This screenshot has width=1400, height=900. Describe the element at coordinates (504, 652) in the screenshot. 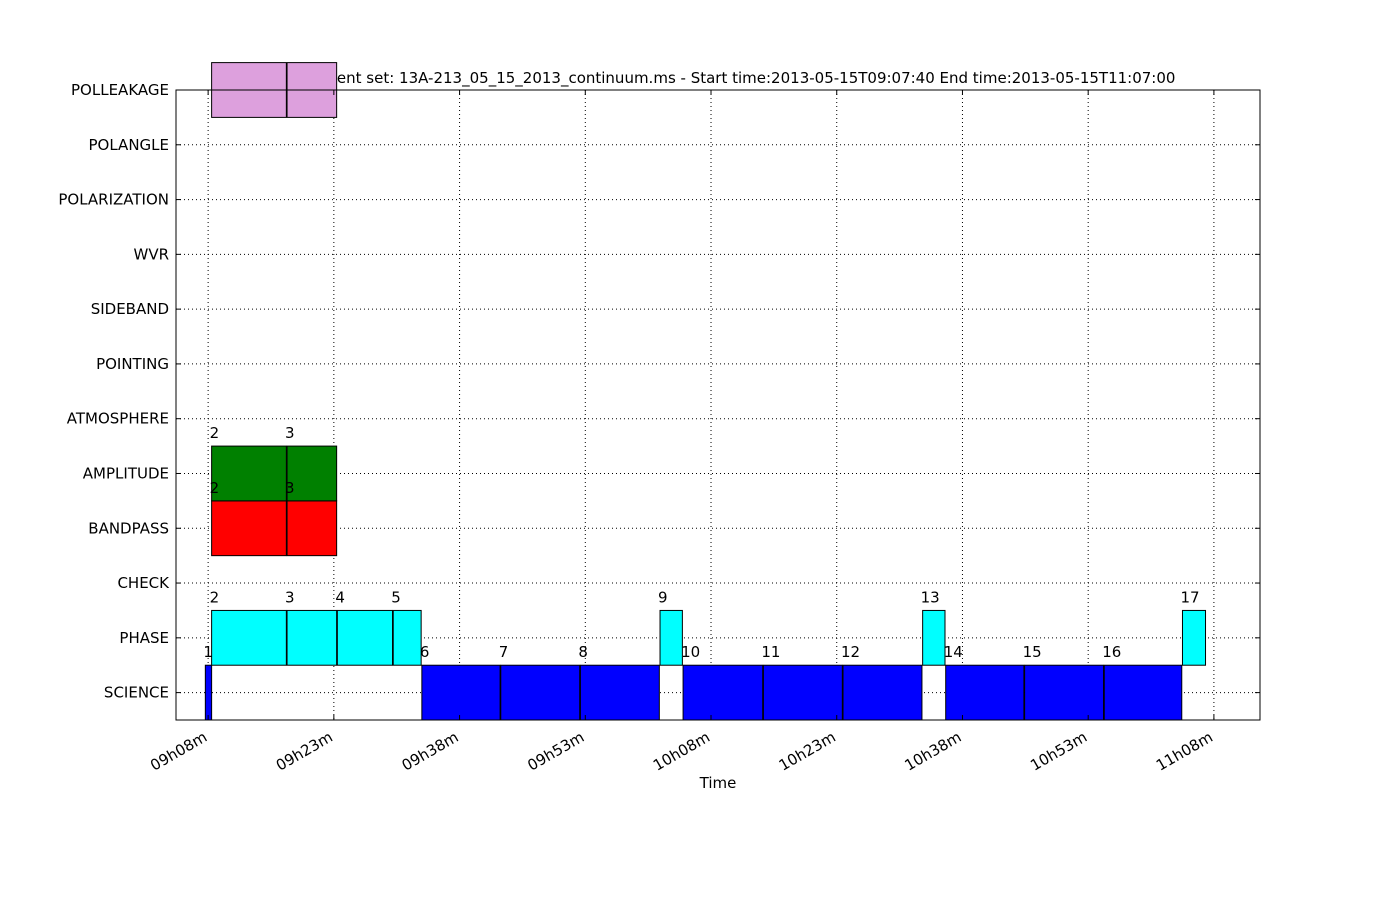

I see `scan-number-label: 7` at that location.